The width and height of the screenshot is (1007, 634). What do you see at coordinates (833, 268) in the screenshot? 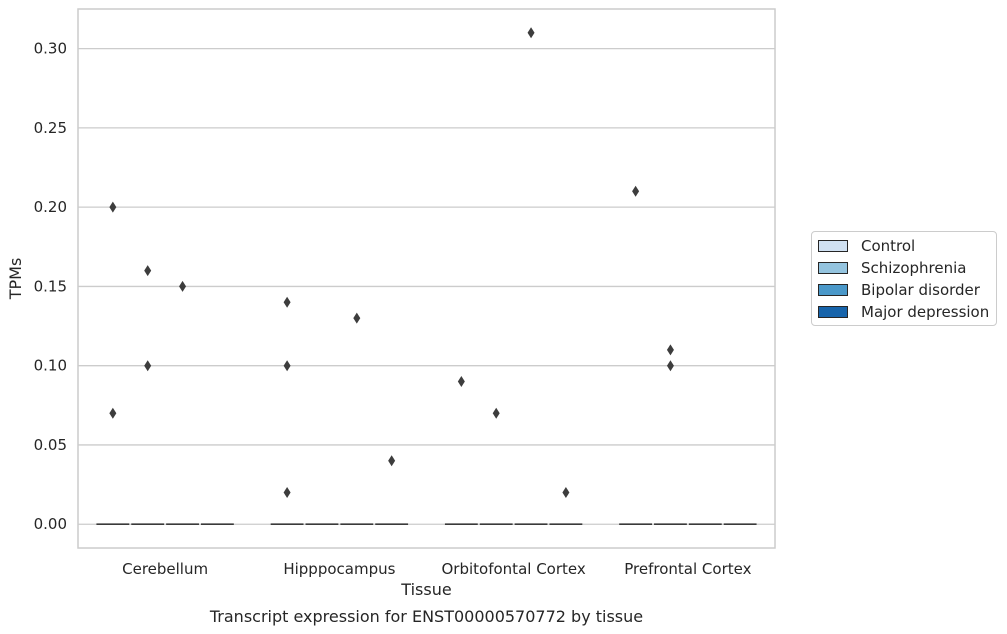
I see `legend-swatch-schizophrenia` at bounding box center [833, 268].